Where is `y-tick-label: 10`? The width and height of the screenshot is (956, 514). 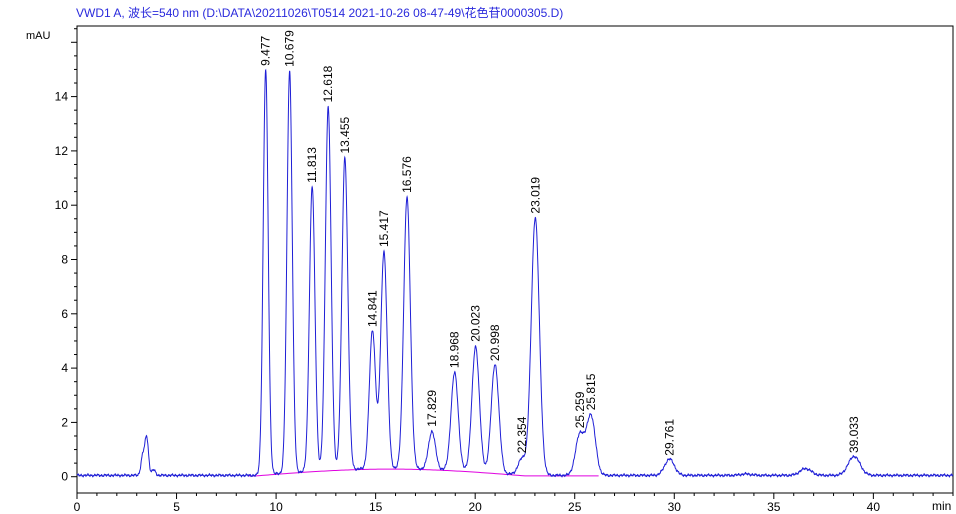 y-tick-label: 10 is located at coordinates (62, 205).